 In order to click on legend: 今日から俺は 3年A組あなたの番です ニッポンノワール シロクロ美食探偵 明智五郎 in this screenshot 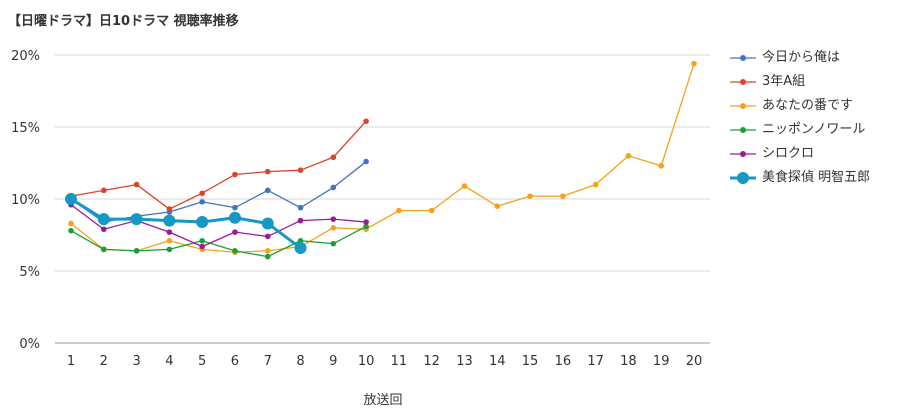, I will do `click(810, 122)`.